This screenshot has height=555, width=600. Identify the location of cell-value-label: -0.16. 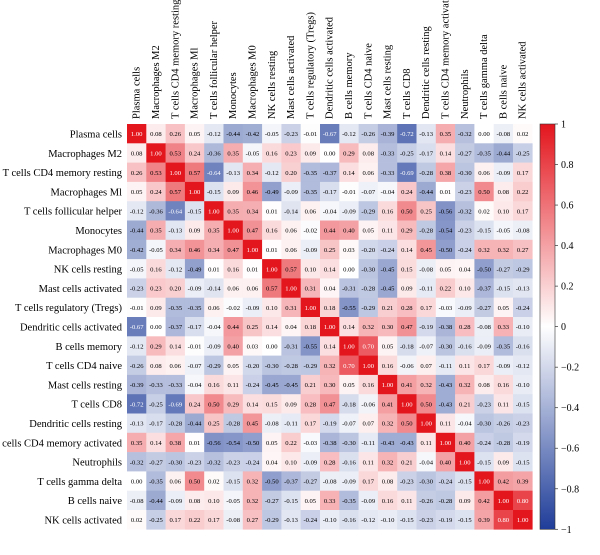
(349, 520).